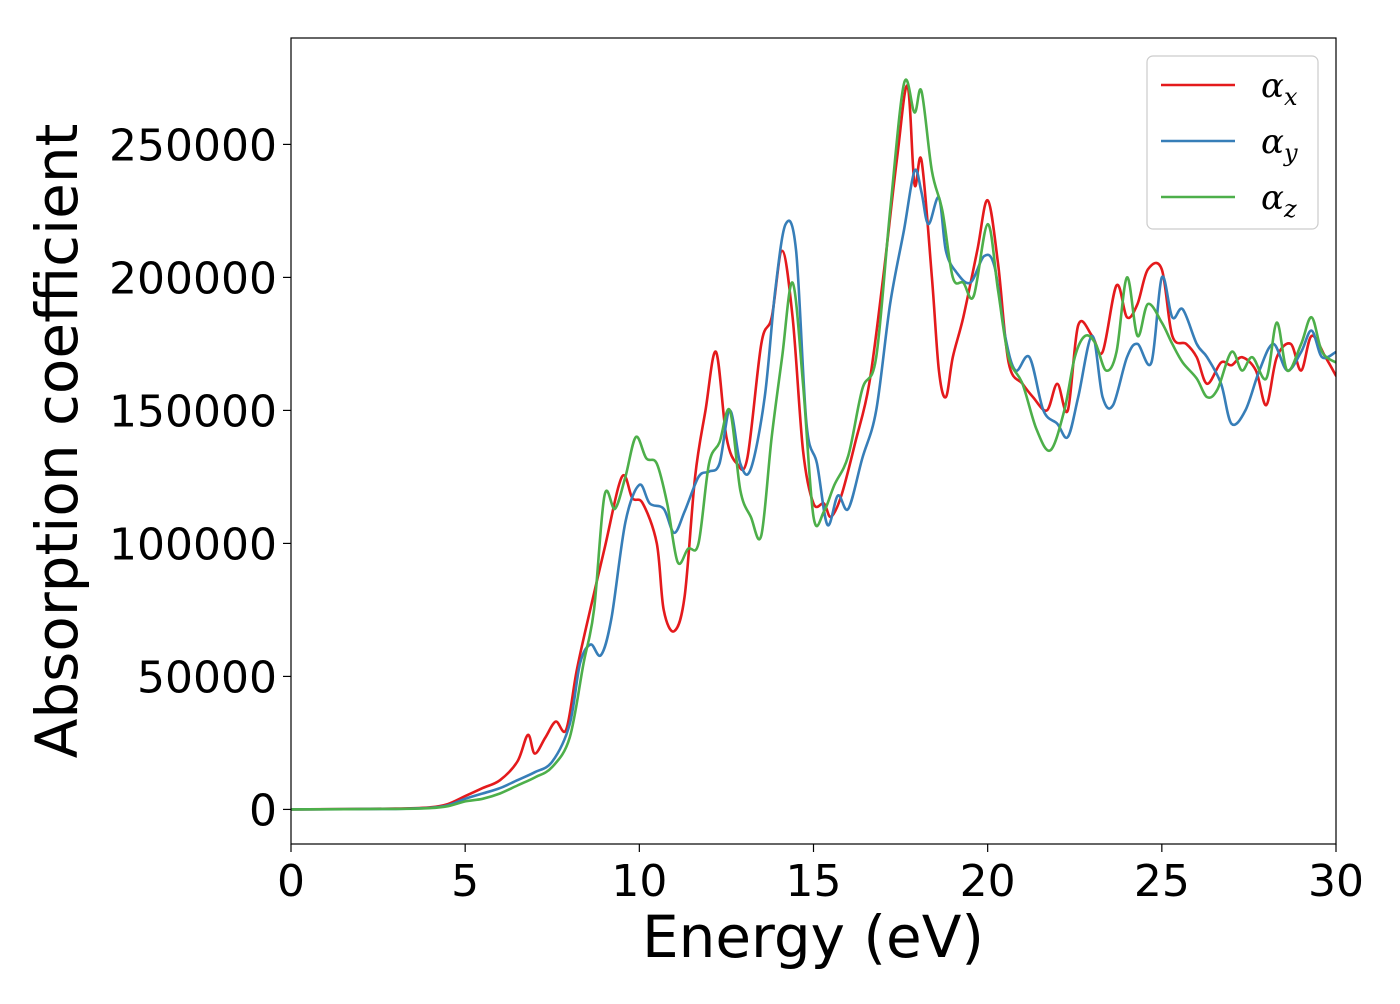 Image resolution: width=1400 pixels, height=1004 pixels. What do you see at coordinates (1162, 881) in the screenshot?
I see `x-tick-label: 25` at bounding box center [1162, 881].